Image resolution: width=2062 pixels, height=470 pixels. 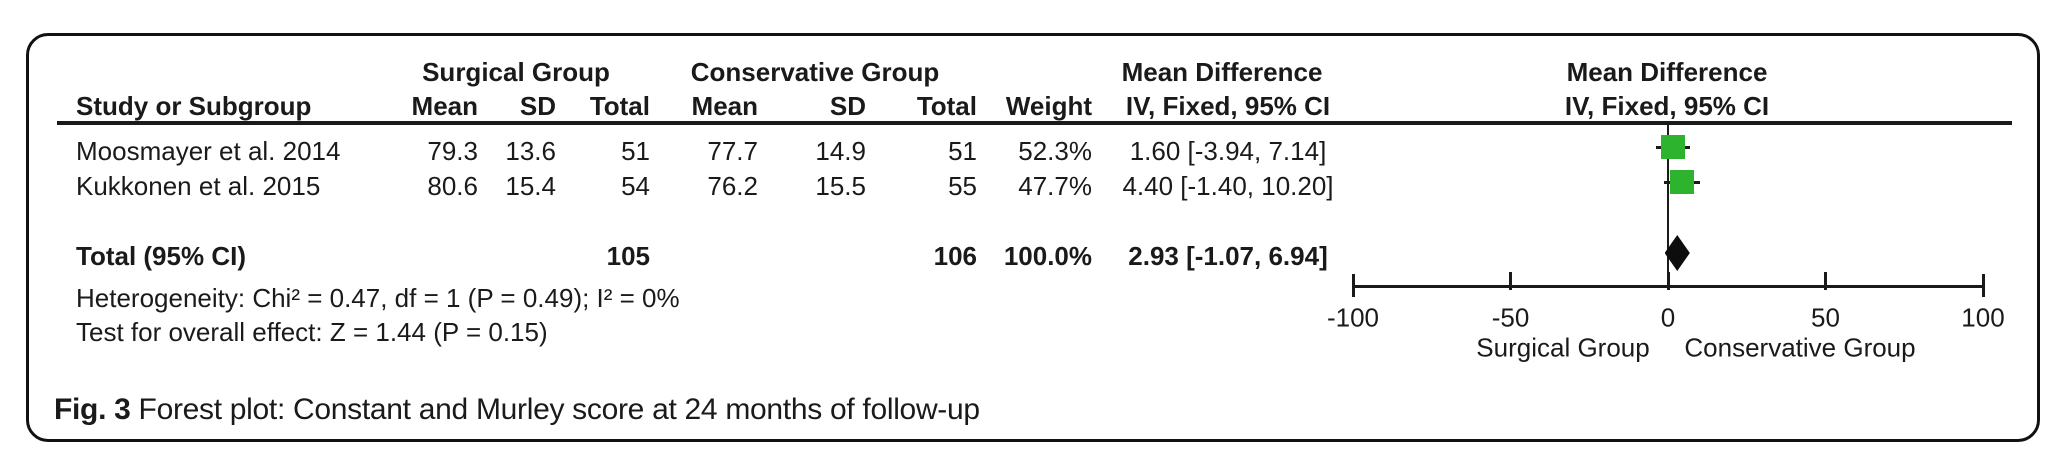 What do you see at coordinates (1034, 123) in the screenshot?
I see `header-rule` at bounding box center [1034, 123].